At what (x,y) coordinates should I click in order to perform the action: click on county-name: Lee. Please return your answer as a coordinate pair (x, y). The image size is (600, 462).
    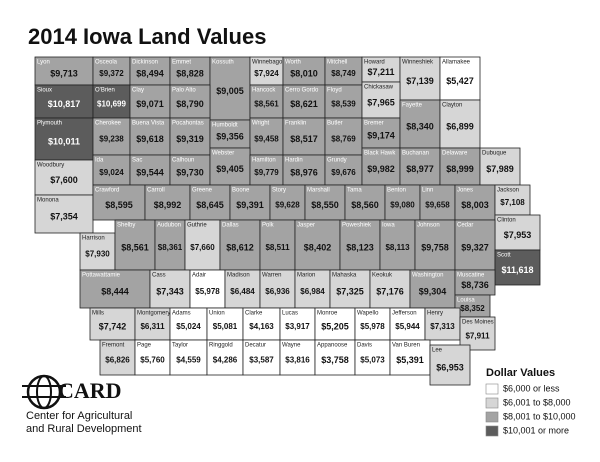
    Looking at the image, I should click on (437, 351).